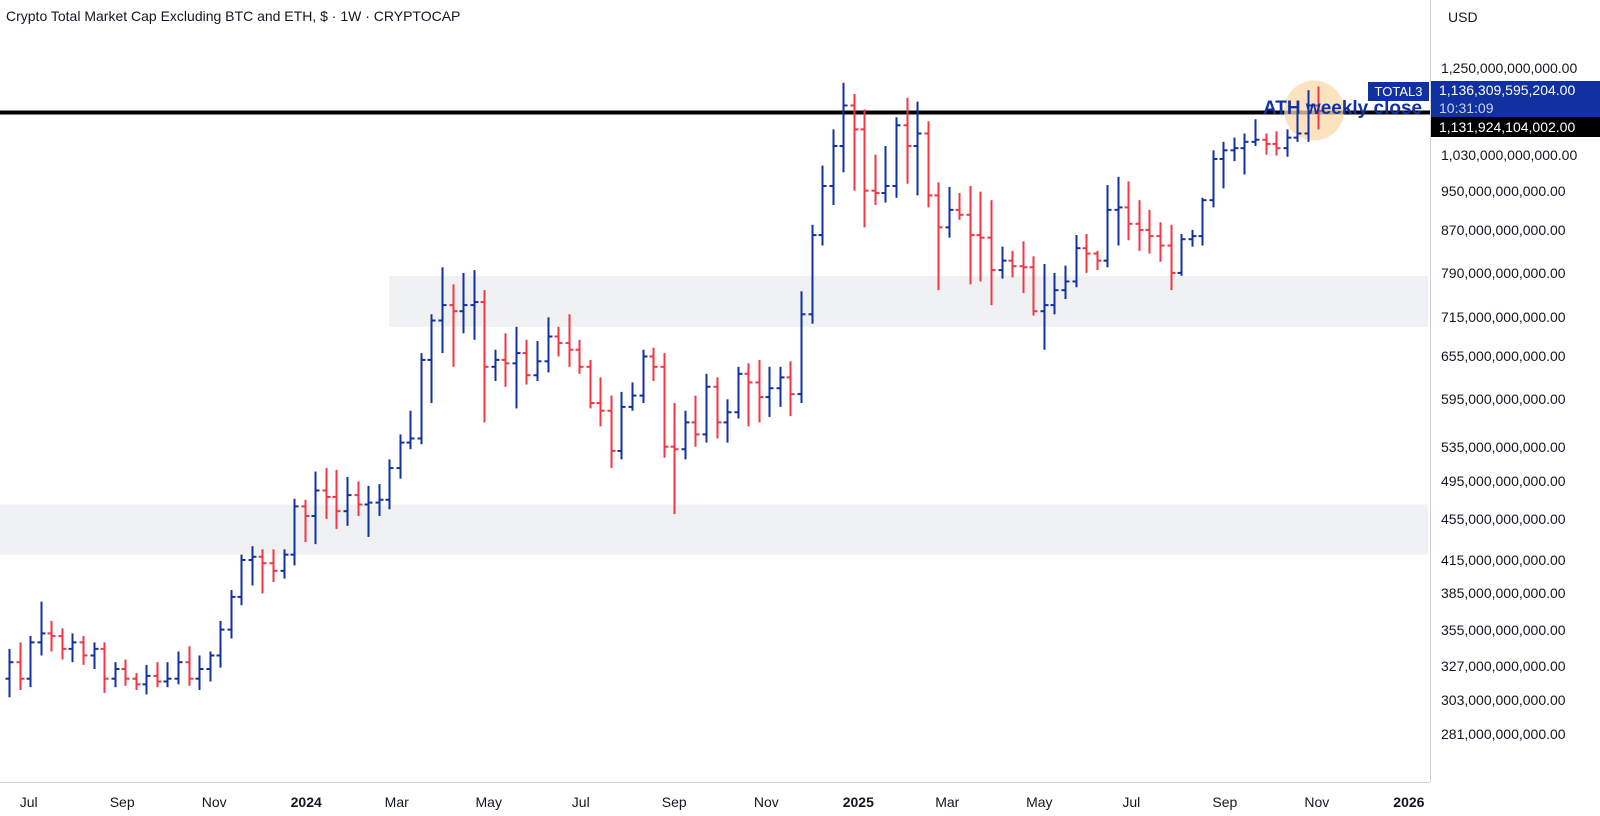 This screenshot has height=816, width=1600. I want to click on currency-label: USD, so click(1463, 17).